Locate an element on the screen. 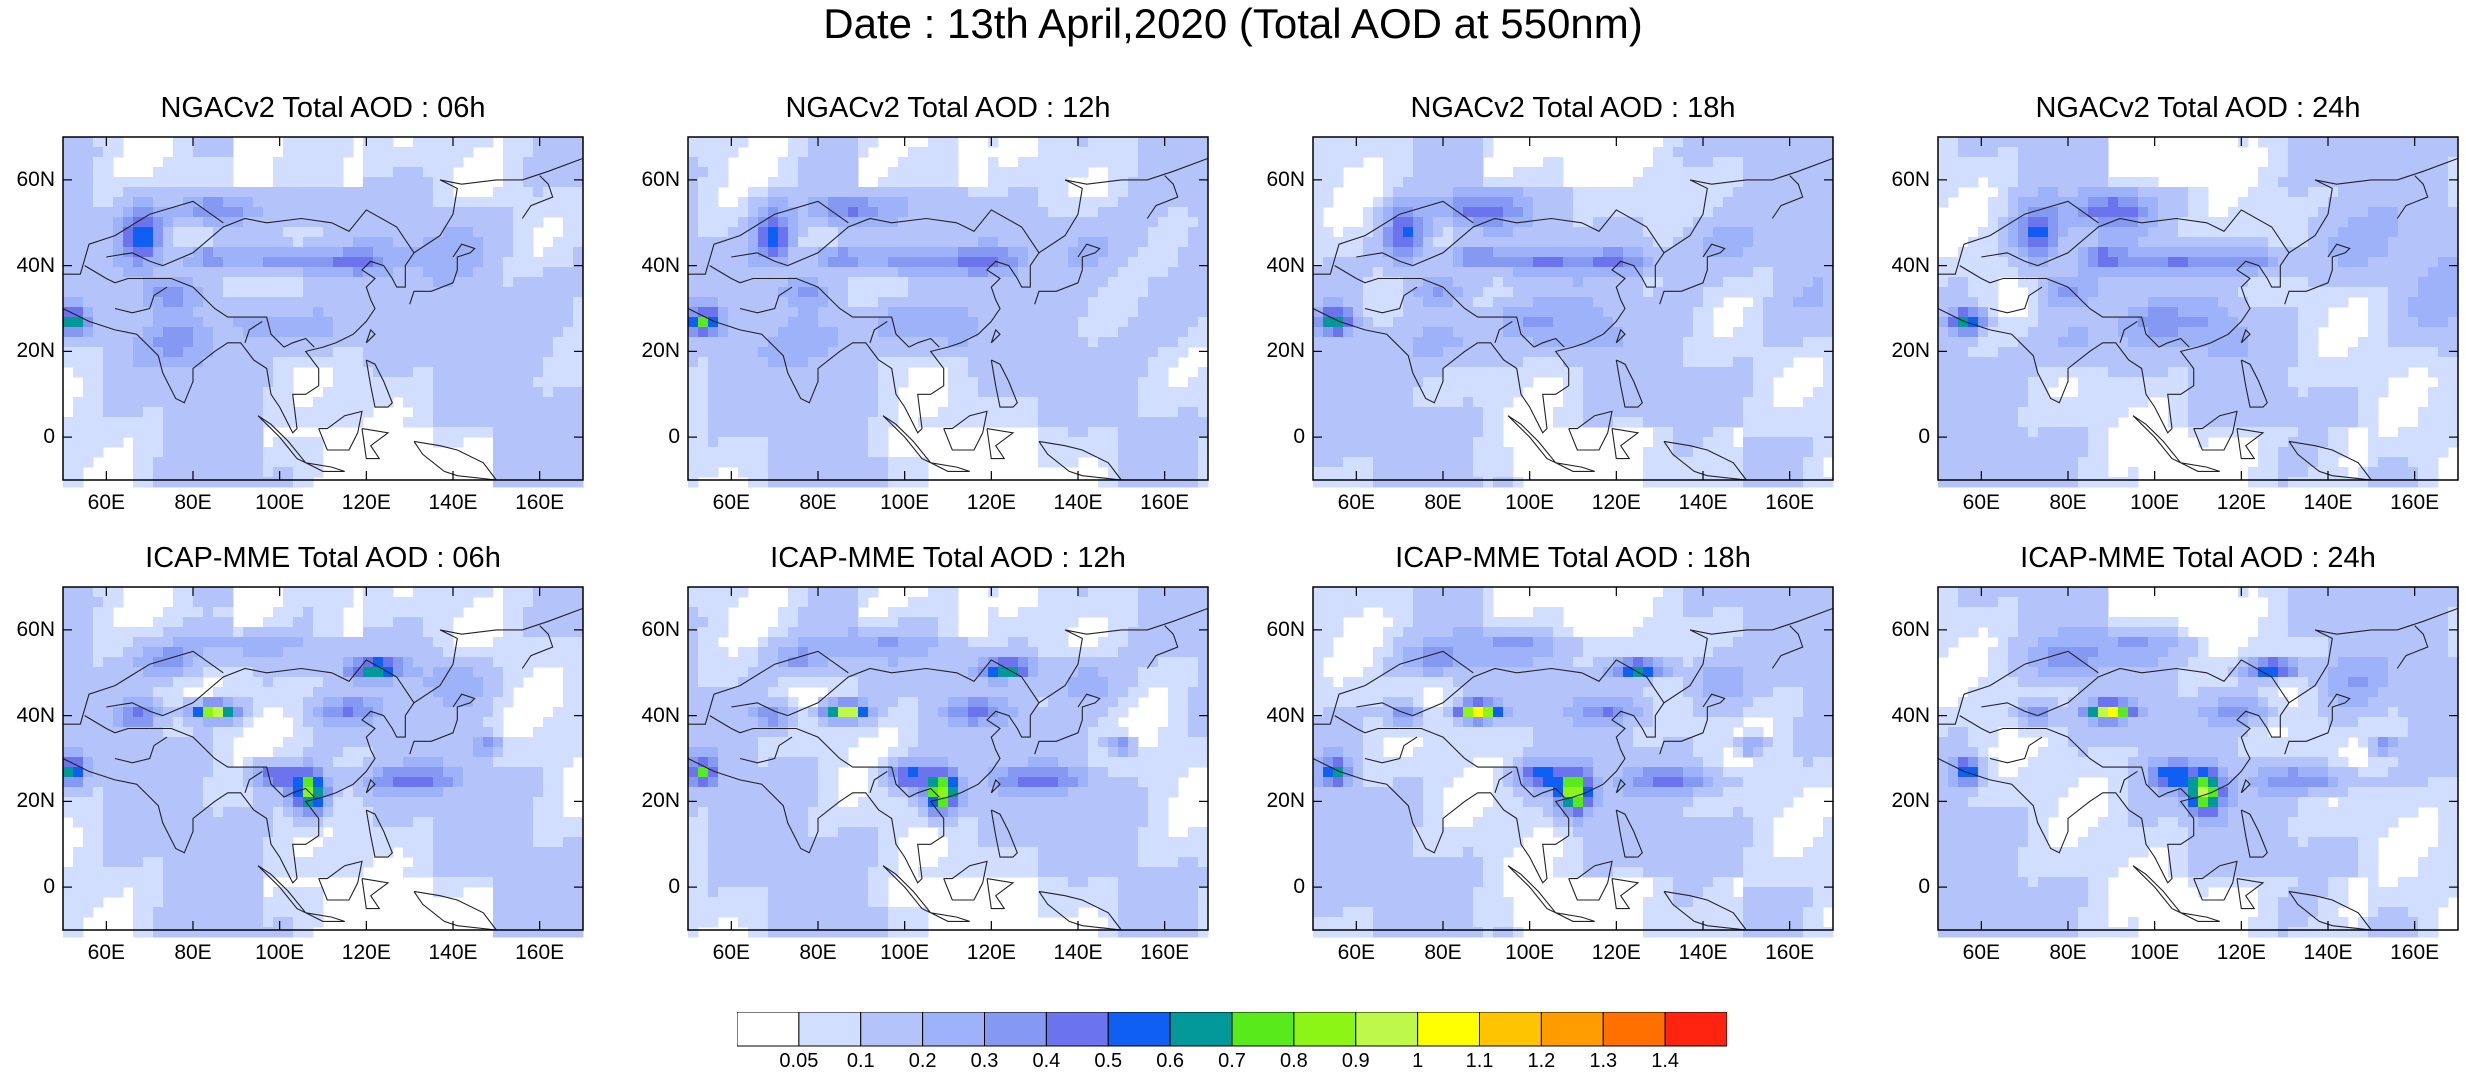  panel-title: NGACv2 Total AOD : 24h is located at coordinates (2182, 108).